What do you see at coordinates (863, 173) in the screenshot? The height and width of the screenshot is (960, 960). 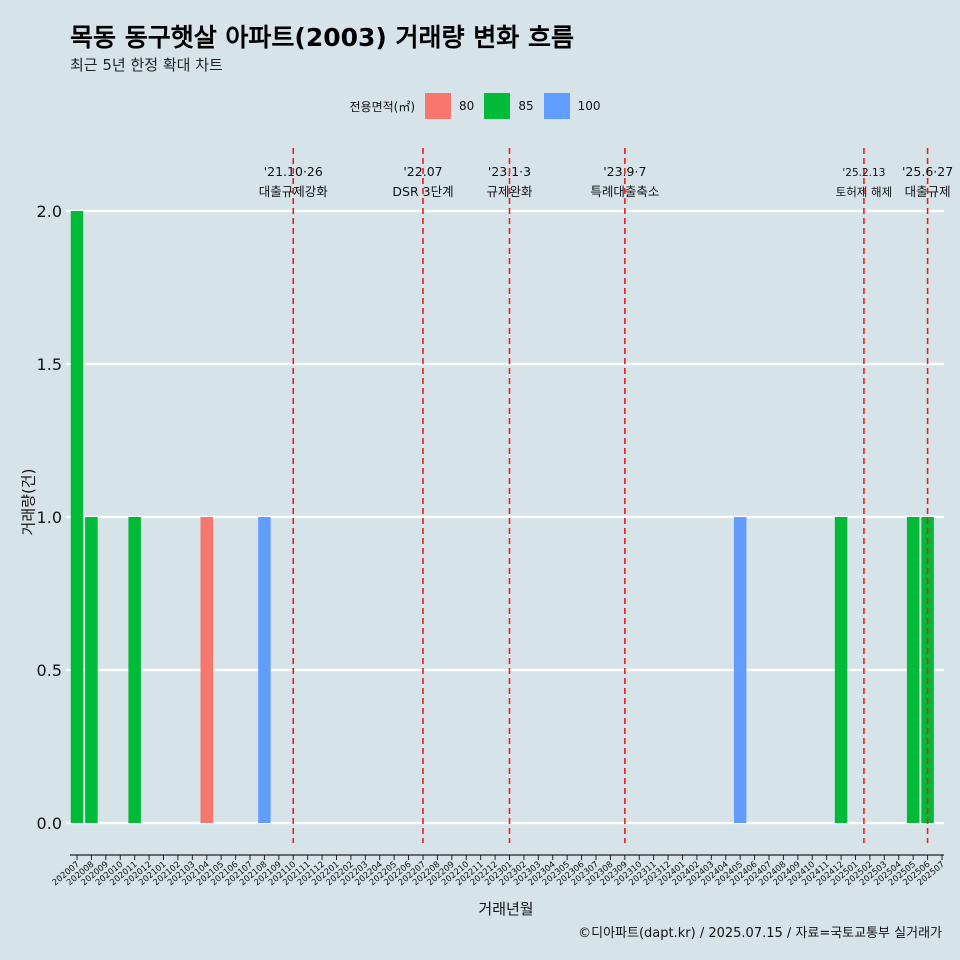 I see `annotation-date: '25.2.13` at bounding box center [863, 173].